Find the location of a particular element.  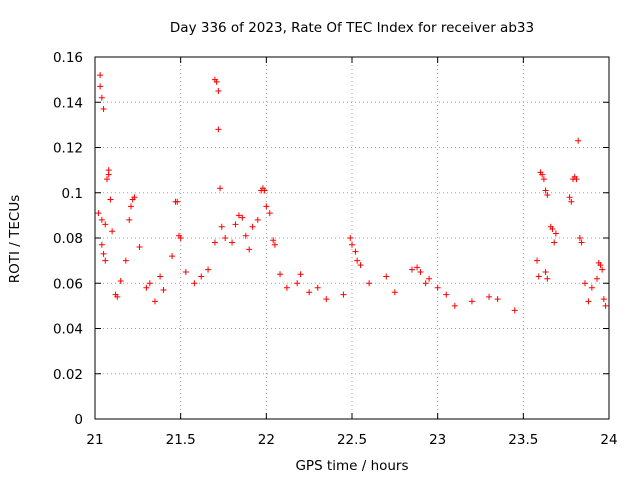

y-tick-label: 0.06 is located at coordinates (68, 284).